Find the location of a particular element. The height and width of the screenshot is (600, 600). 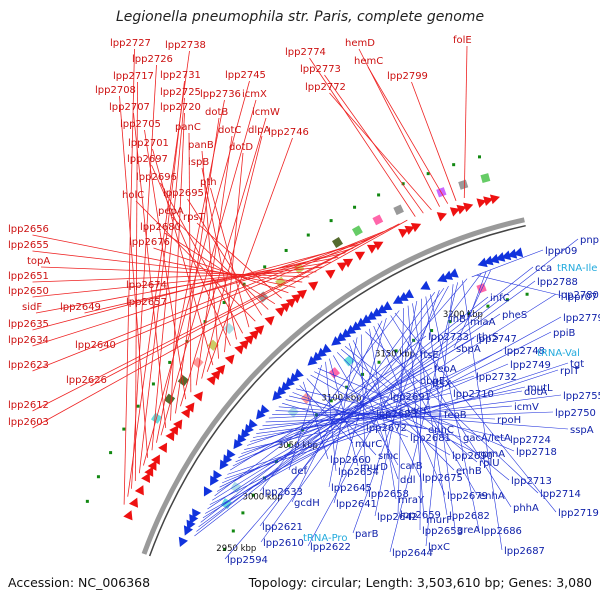

reverse-gene-label: greA is located at coordinates (468, 530).